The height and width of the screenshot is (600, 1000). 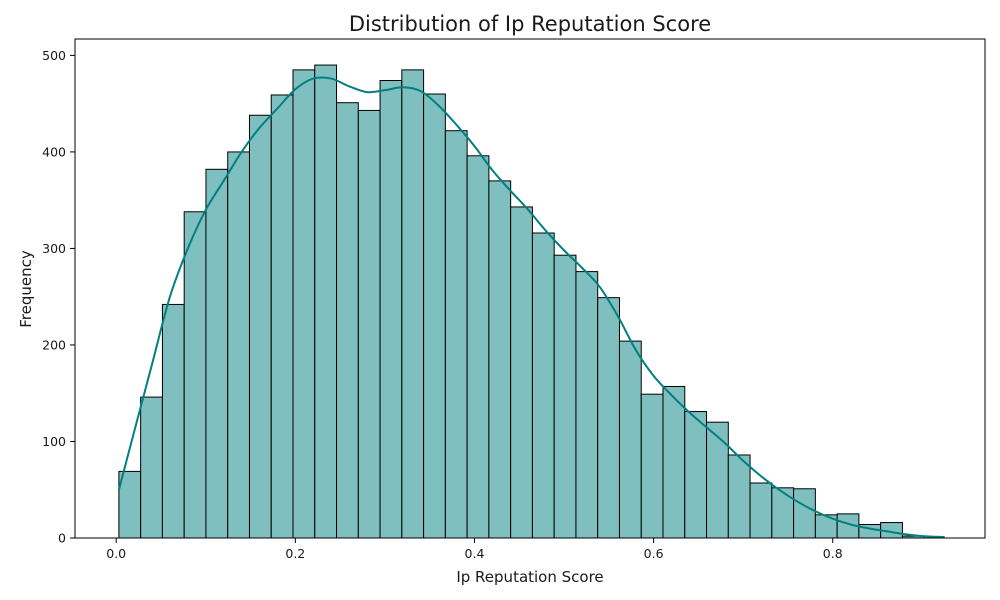 What do you see at coordinates (654, 553) in the screenshot?
I see `x-tick-label: 0.6` at bounding box center [654, 553].